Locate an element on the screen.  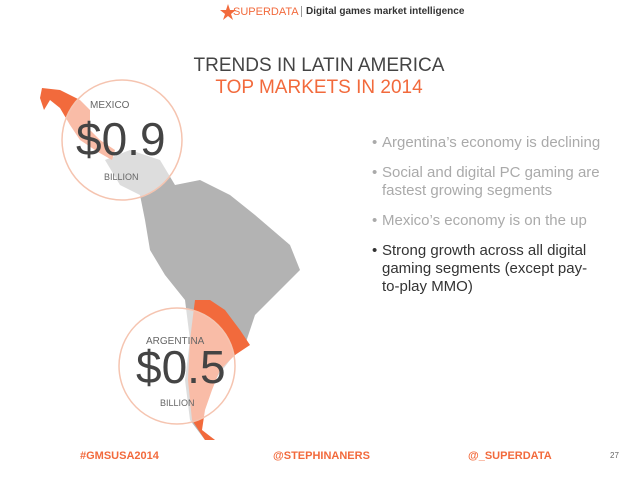
title: TRENDS IN LATIN AMERICA is located at coordinates (319, 65).